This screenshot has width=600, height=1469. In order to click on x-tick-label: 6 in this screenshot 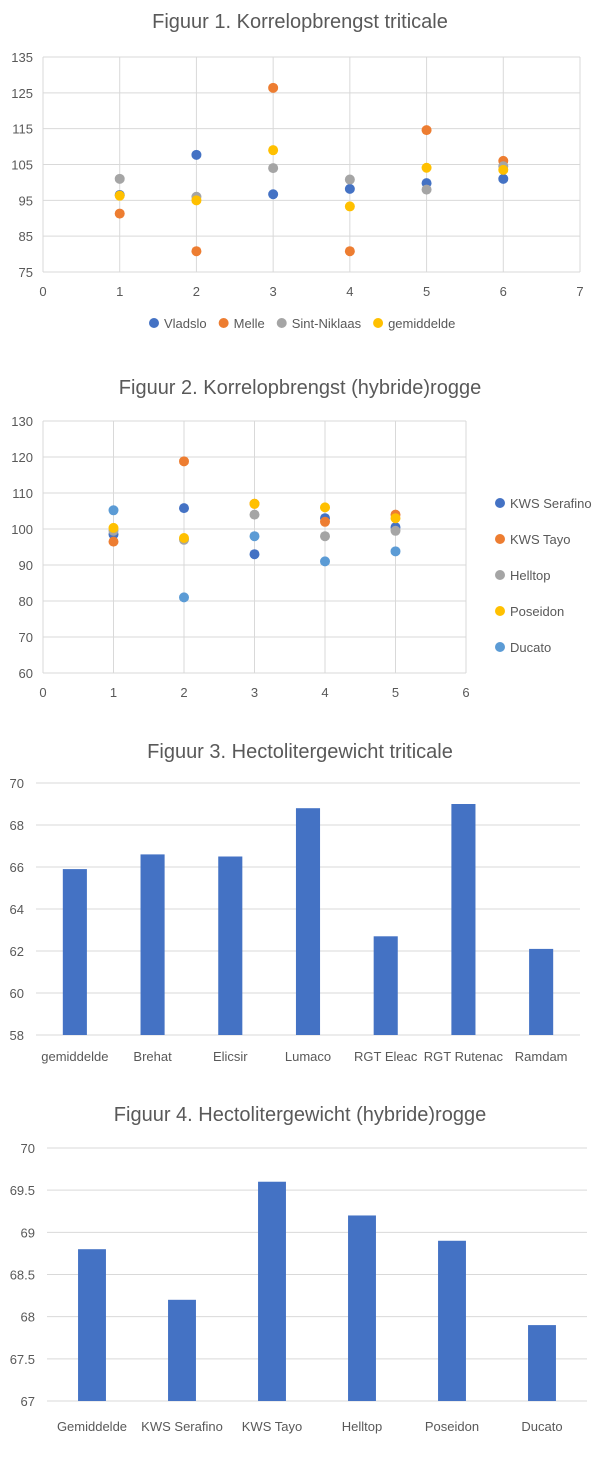, I will do `click(503, 291)`.